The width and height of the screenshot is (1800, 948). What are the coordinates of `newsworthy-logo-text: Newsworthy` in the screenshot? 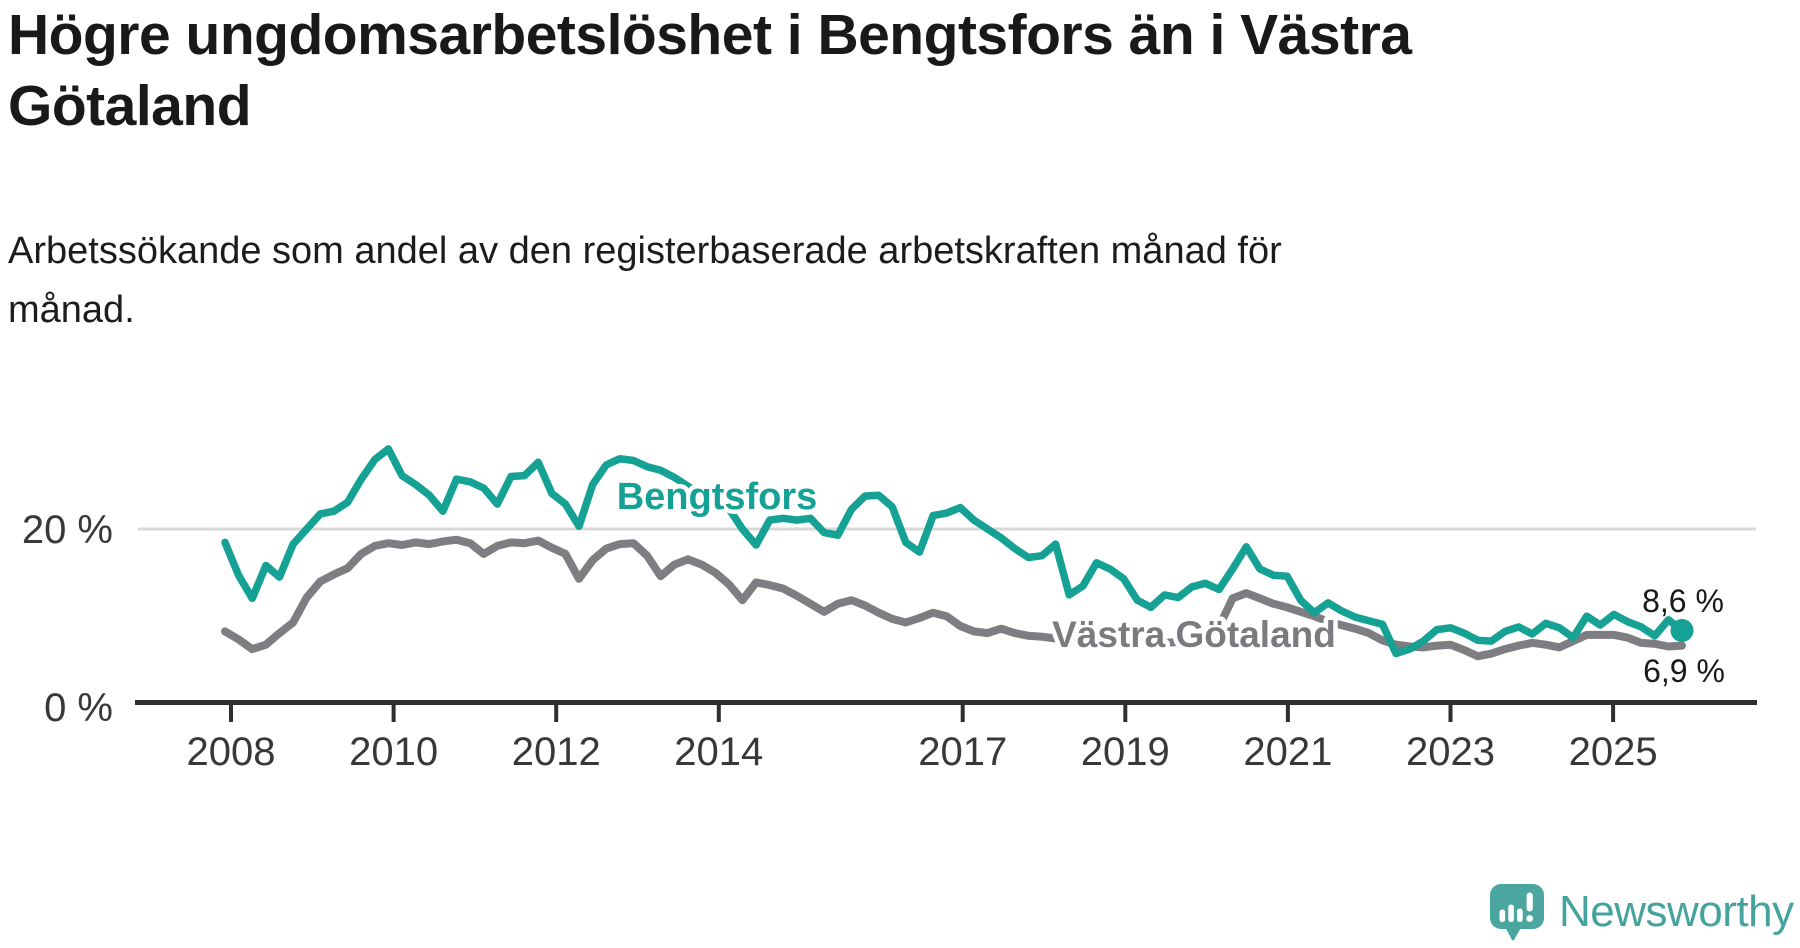 It's located at (1676, 911).